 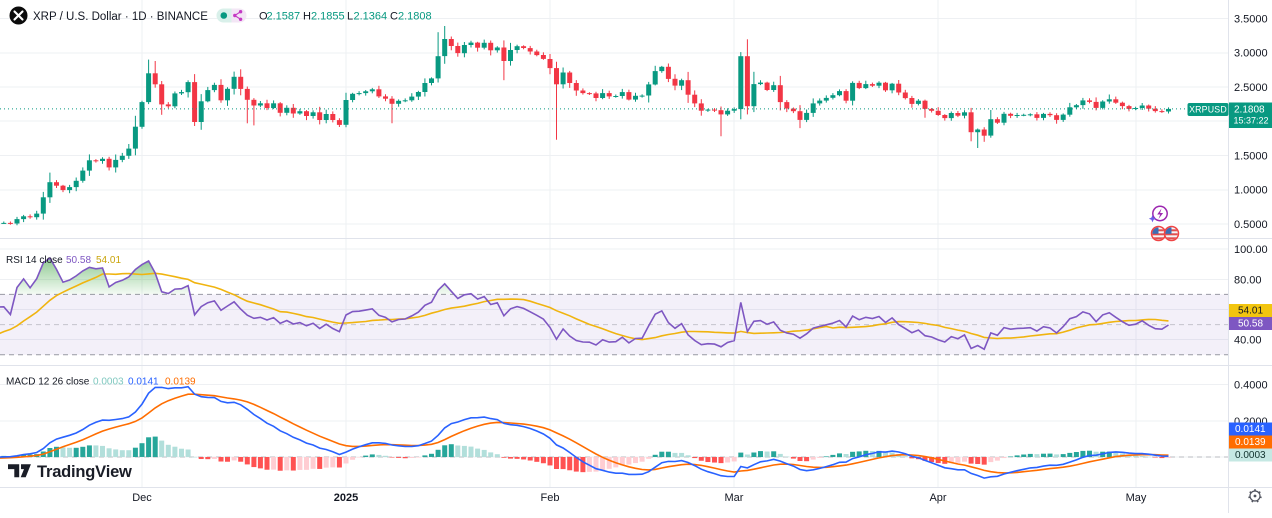 What do you see at coordinates (84, 472) in the screenshot?
I see `svg-text: TradingView` at bounding box center [84, 472].